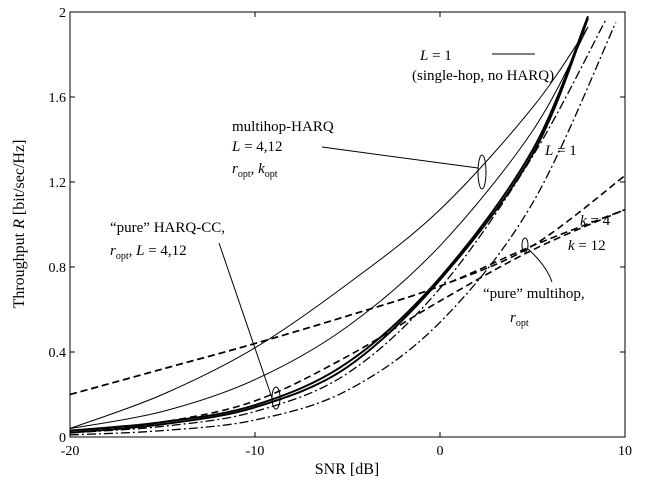 The height and width of the screenshot is (489, 650). I want to click on bundle-ellipse-pure-harq, so click(276, 398).